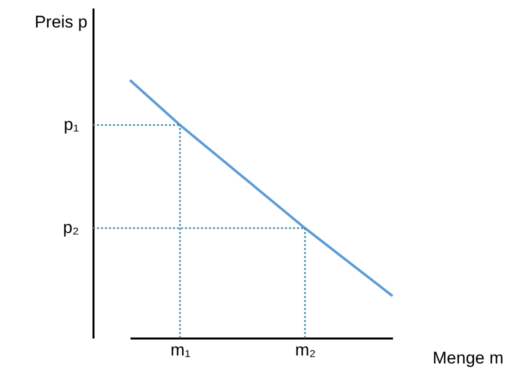 This screenshot has height=371, width=505. What do you see at coordinates (468, 358) in the screenshot?
I see `x-axis-title: Menge m` at bounding box center [468, 358].